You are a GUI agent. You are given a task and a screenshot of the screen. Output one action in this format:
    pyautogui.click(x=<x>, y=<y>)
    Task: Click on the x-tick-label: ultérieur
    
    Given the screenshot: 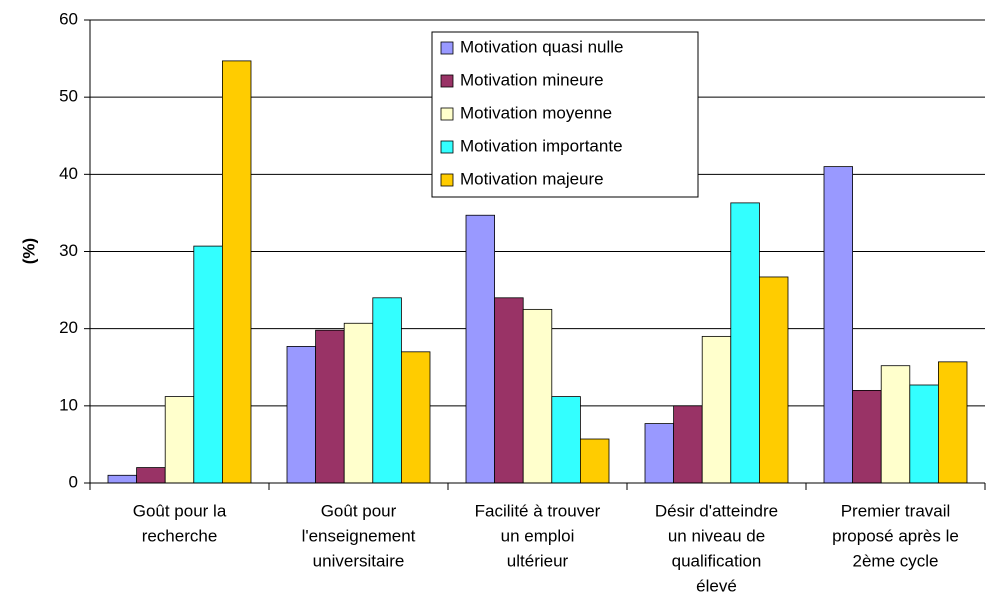 What is the action you would take?
    pyautogui.click(x=538, y=560)
    